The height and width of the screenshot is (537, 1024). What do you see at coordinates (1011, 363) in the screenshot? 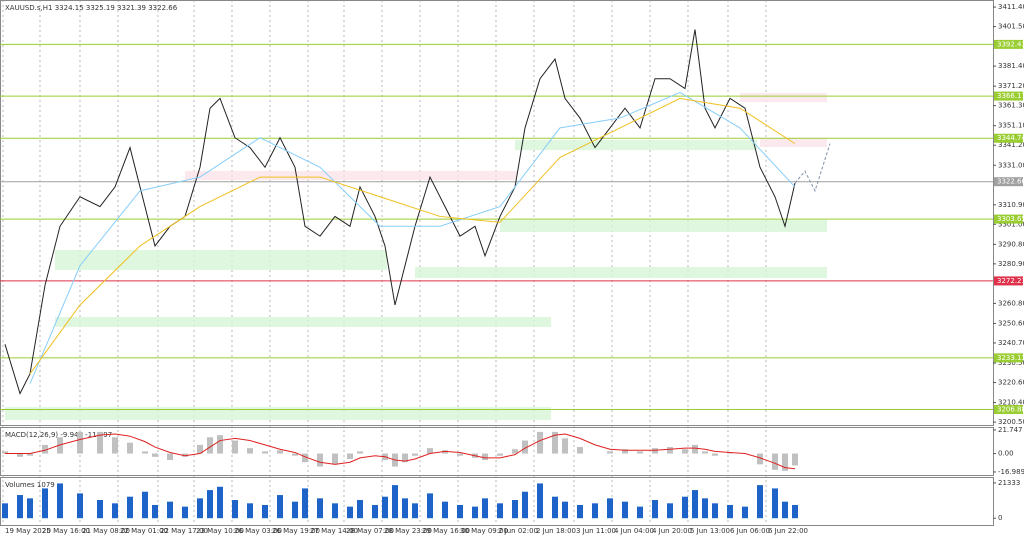
I see `y-tick-label: 3230.50` at bounding box center [1011, 363].